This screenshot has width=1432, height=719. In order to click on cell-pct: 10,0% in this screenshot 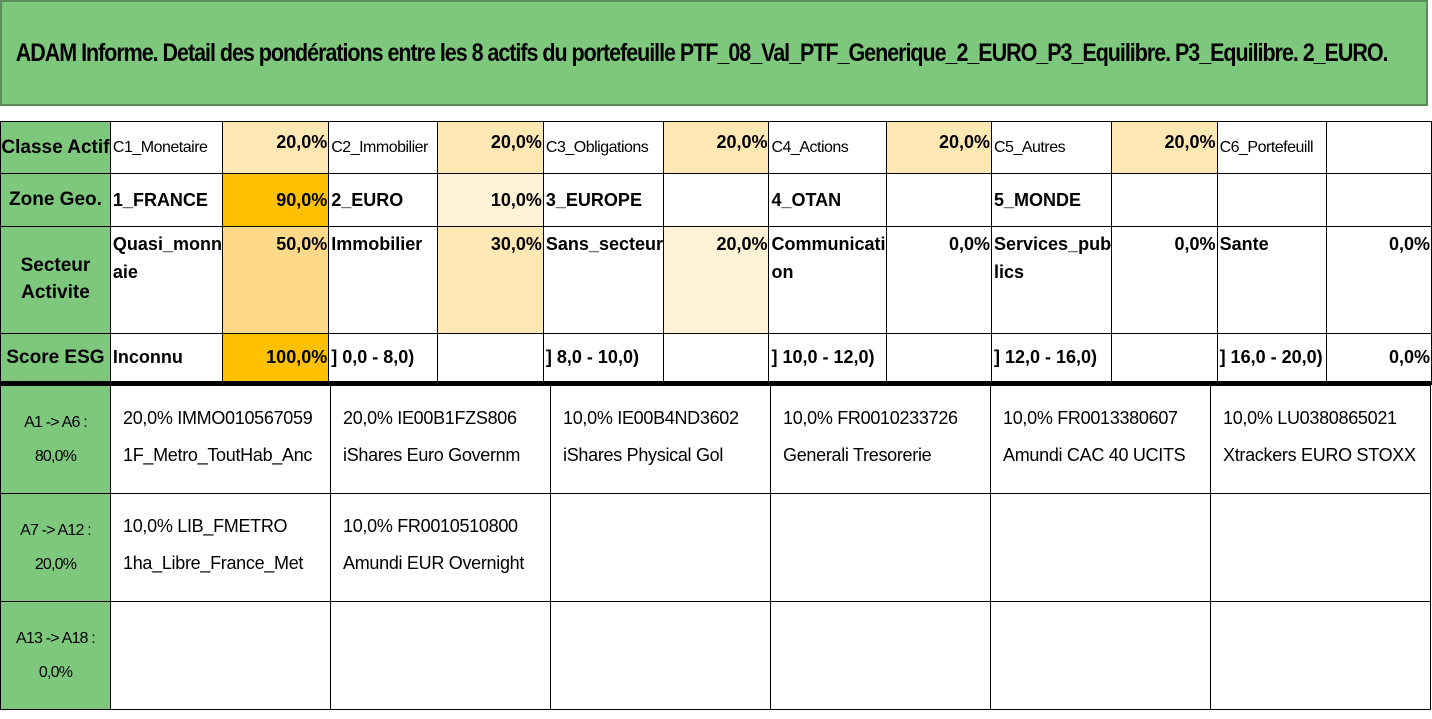, I will do `click(490, 200)`.